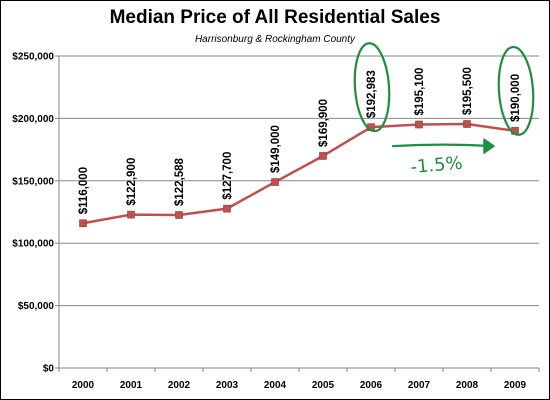 The height and width of the screenshot is (400, 550). Describe the element at coordinates (33, 119) in the screenshot. I see `y-tick-label: $200,000` at that location.